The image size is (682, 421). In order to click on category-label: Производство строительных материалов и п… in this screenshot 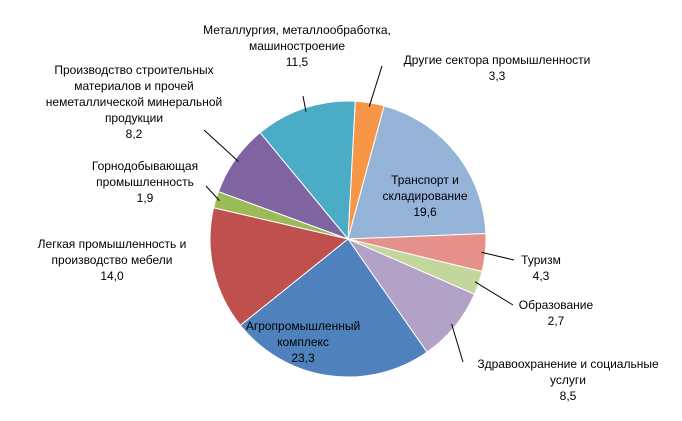, I will do `click(134, 94)`.